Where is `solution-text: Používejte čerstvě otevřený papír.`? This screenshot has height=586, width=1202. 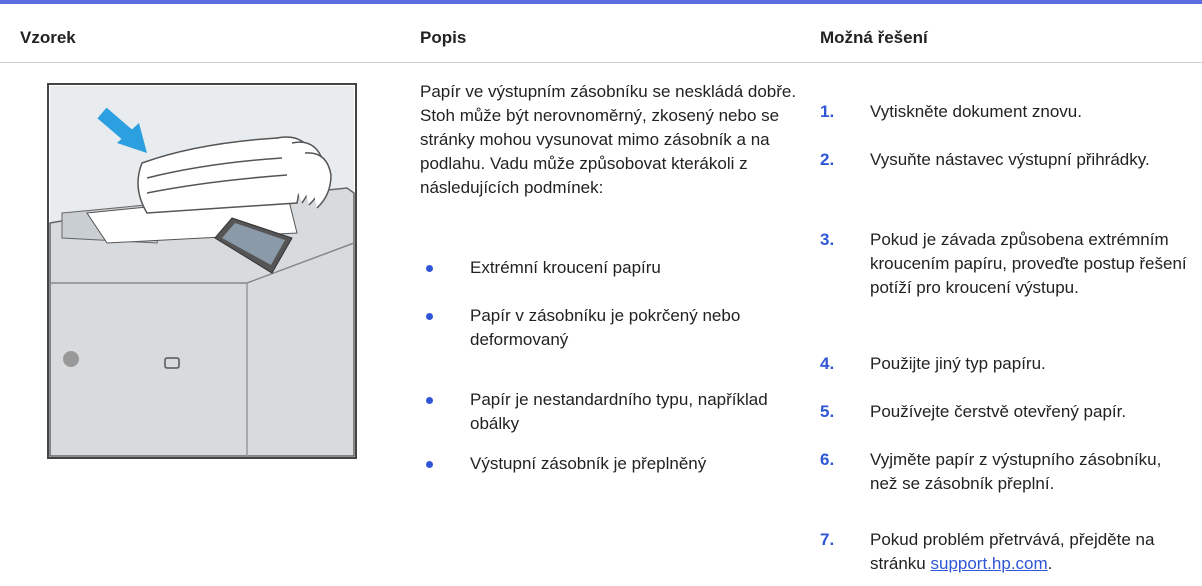 solution-text: Používejte čerstvě otevřený papír. is located at coordinates (1030, 412).